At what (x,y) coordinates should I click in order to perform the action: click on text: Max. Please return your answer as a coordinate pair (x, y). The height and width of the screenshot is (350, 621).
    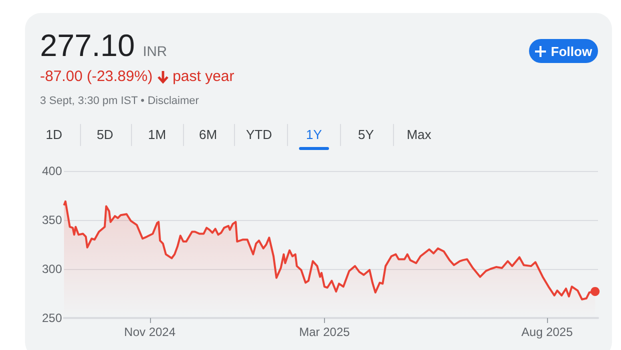
    Looking at the image, I should click on (419, 134).